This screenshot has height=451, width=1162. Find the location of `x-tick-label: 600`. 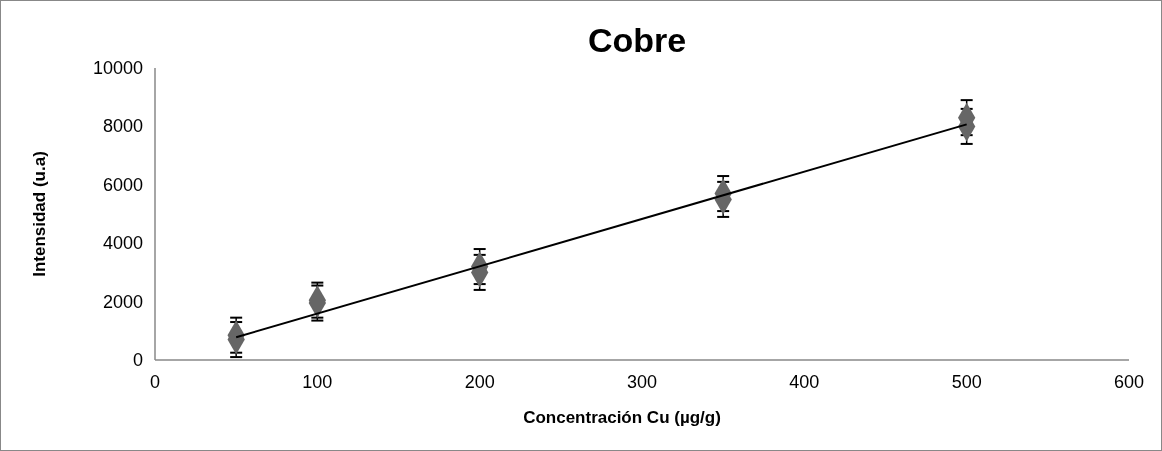

x-tick-label: 600 is located at coordinates (1129, 382).